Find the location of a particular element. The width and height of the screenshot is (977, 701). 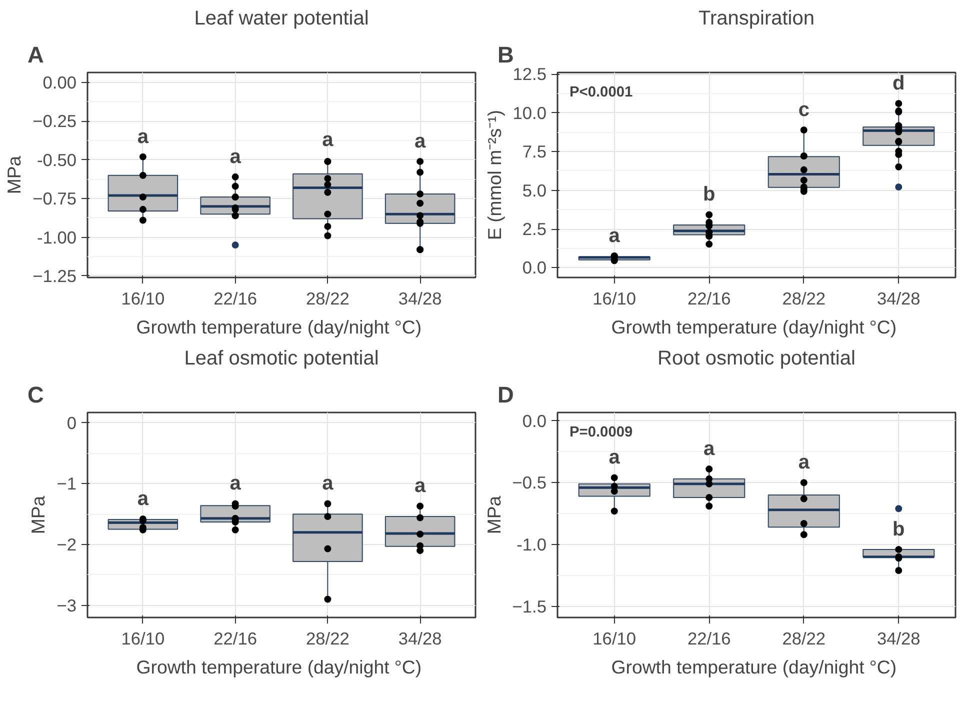

annotation: P=0.0009 is located at coordinates (601, 432).